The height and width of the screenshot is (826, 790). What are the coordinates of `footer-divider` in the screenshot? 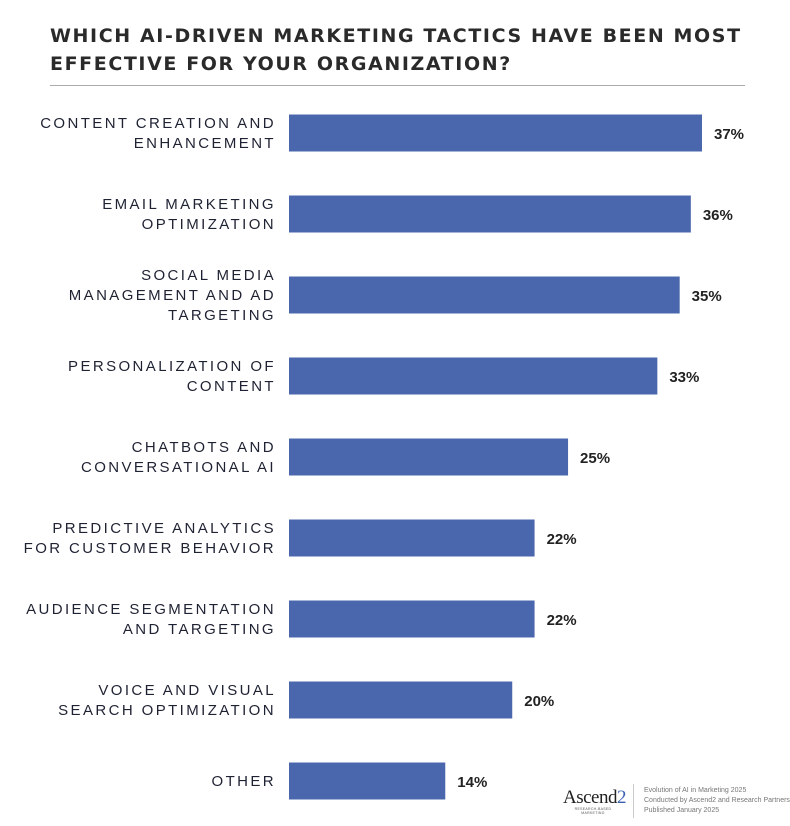 It's located at (633, 801).